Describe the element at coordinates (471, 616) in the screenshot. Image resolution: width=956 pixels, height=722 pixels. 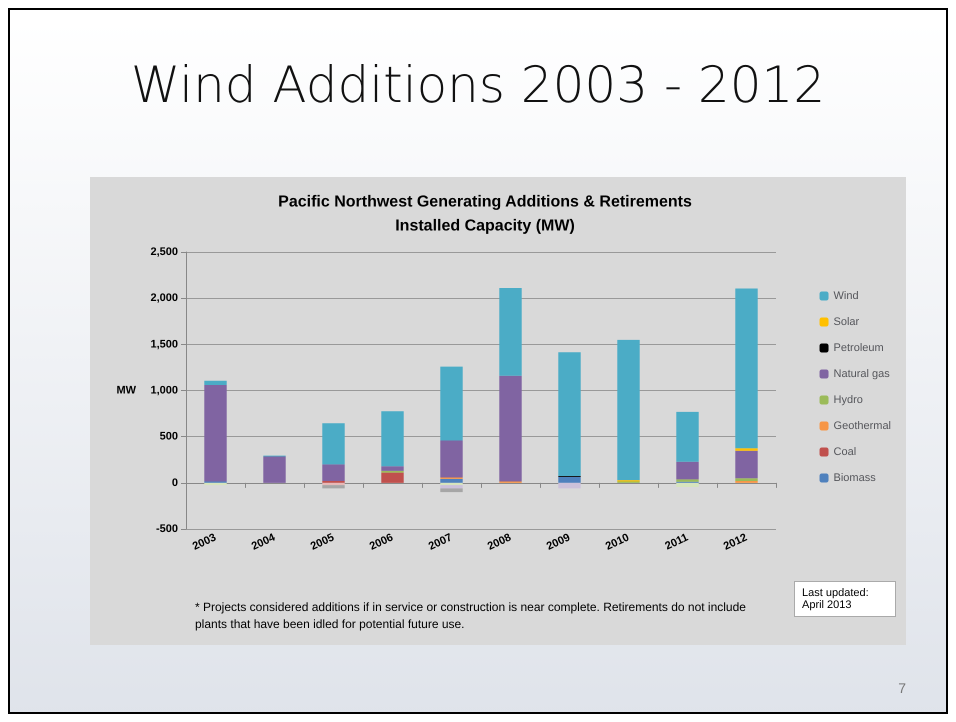
I see `text: * Projects considered additions if in service or construction is near complete. Retirements do not include plants that have been idled for potential future use.` at that location.